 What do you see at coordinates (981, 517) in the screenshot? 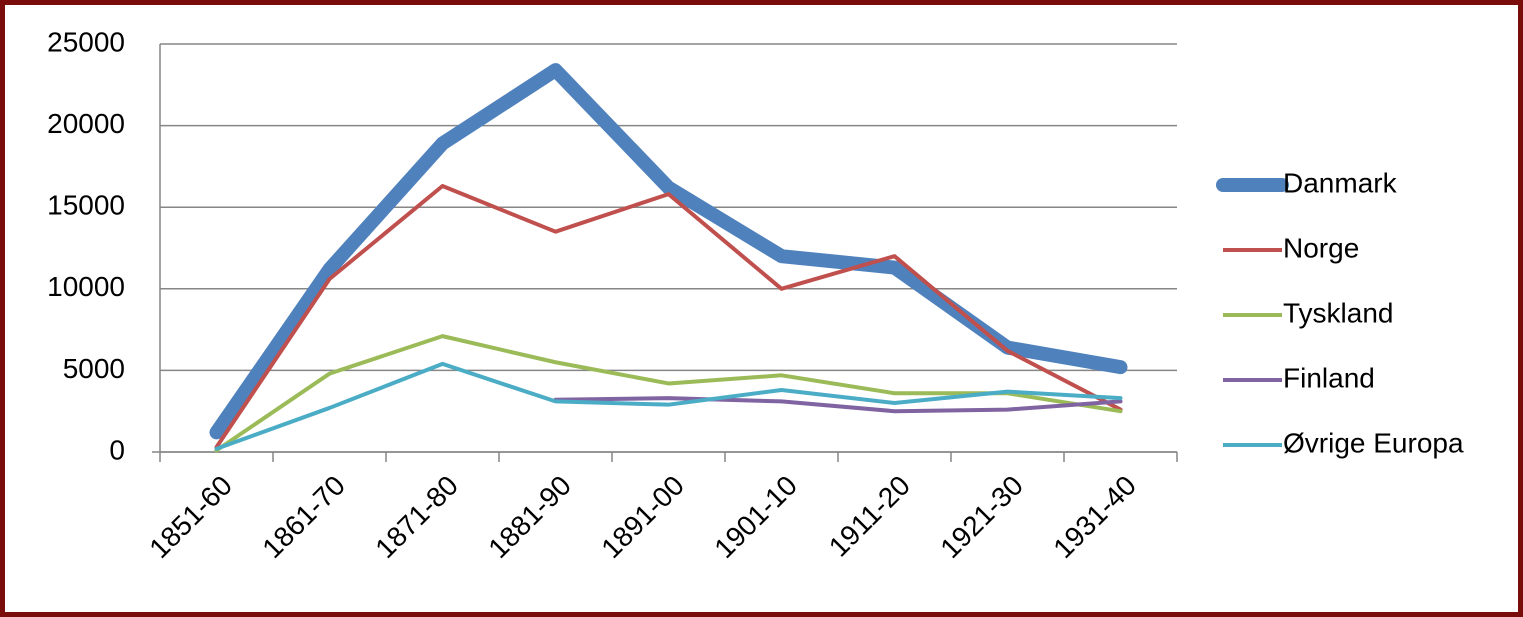
I see `x-tick-label: 1921-30` at bounding box center [981, 517].